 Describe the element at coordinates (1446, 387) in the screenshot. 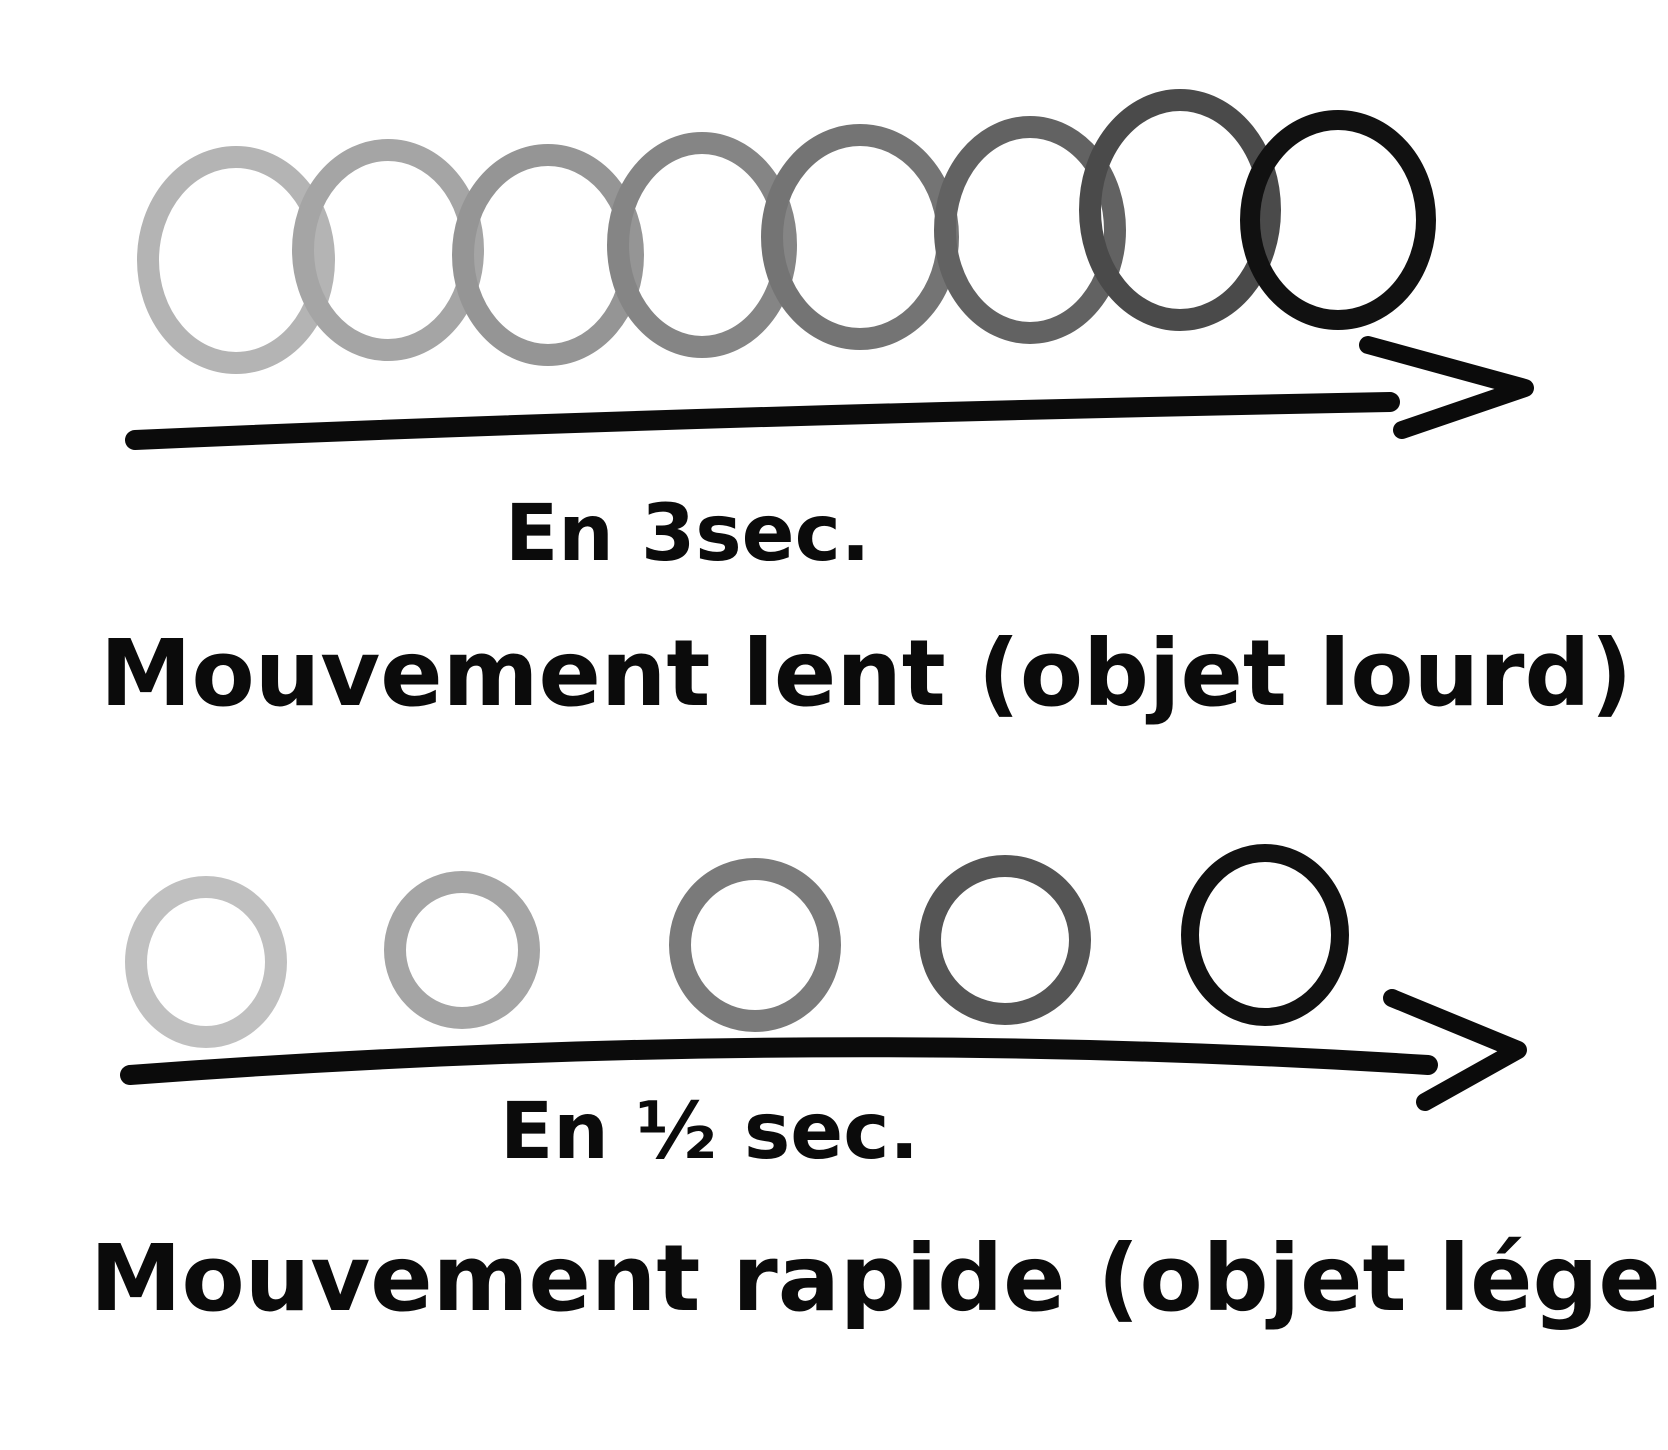

I see `slow-timeline-arrow-head` at that location.